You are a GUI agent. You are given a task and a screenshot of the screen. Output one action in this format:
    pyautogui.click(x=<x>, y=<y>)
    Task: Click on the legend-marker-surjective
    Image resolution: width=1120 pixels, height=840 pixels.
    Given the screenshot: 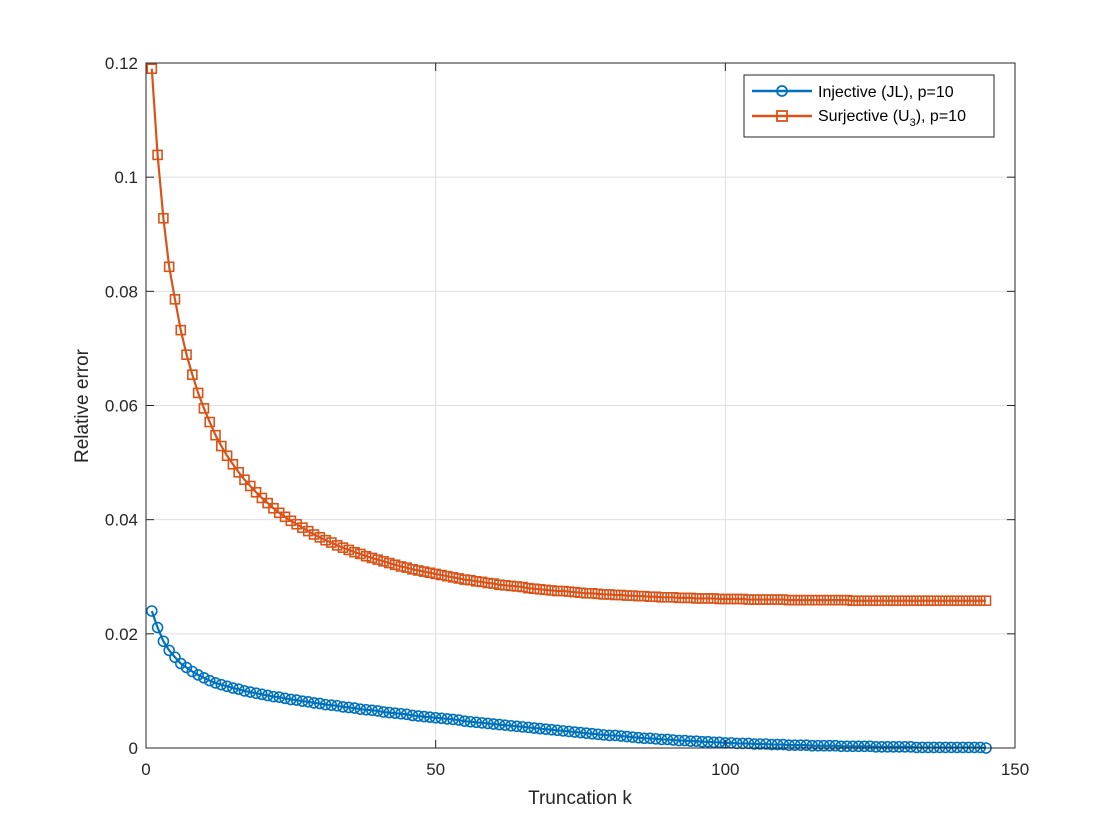 What is the action you would take?
    pyautogui.click(x=782, y=116)
    